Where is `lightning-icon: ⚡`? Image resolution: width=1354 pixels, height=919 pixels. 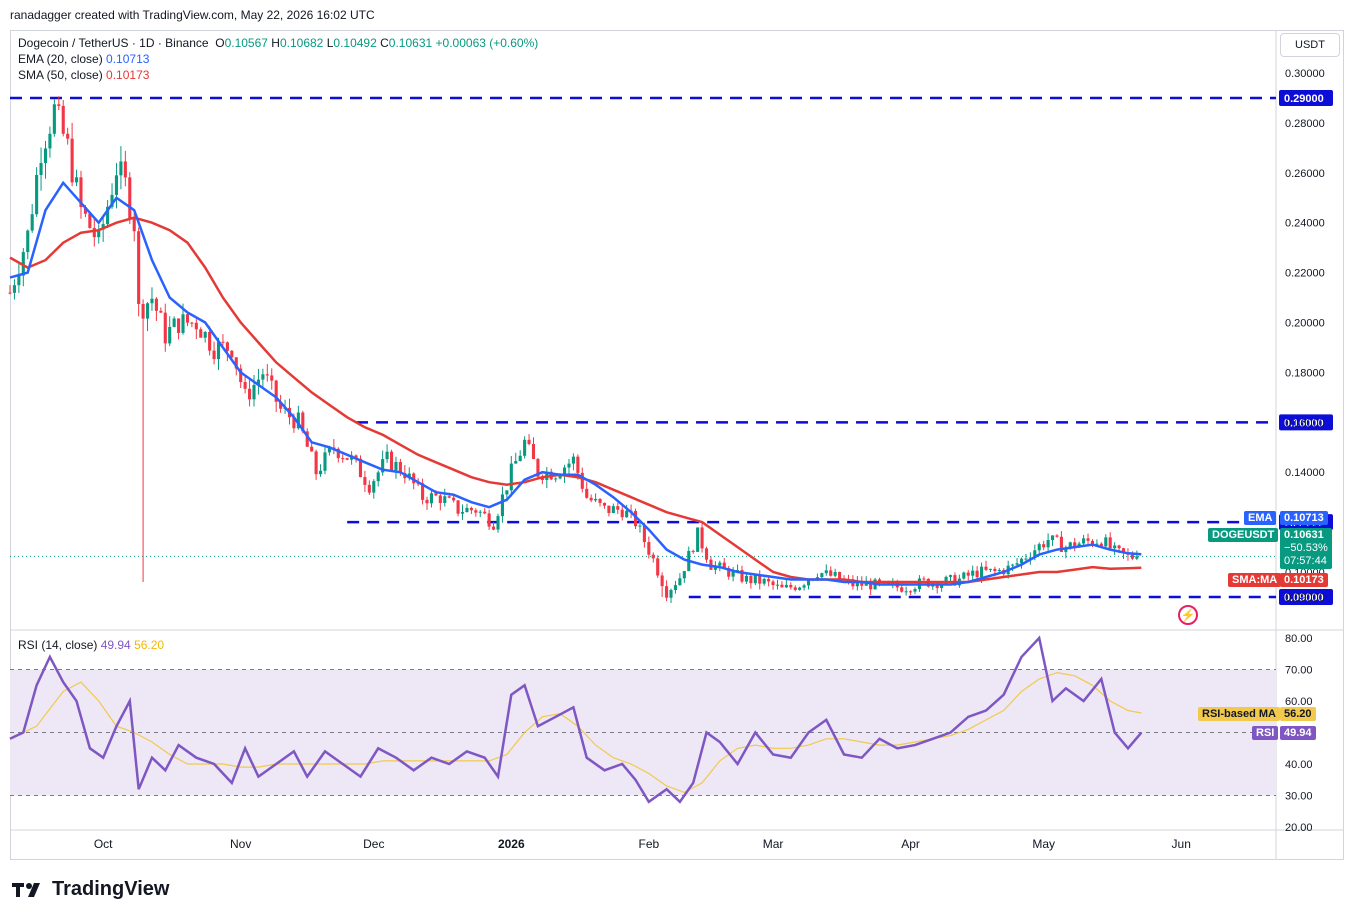 lightning-icon: ⚡ is located at coordinates (1188, 615).